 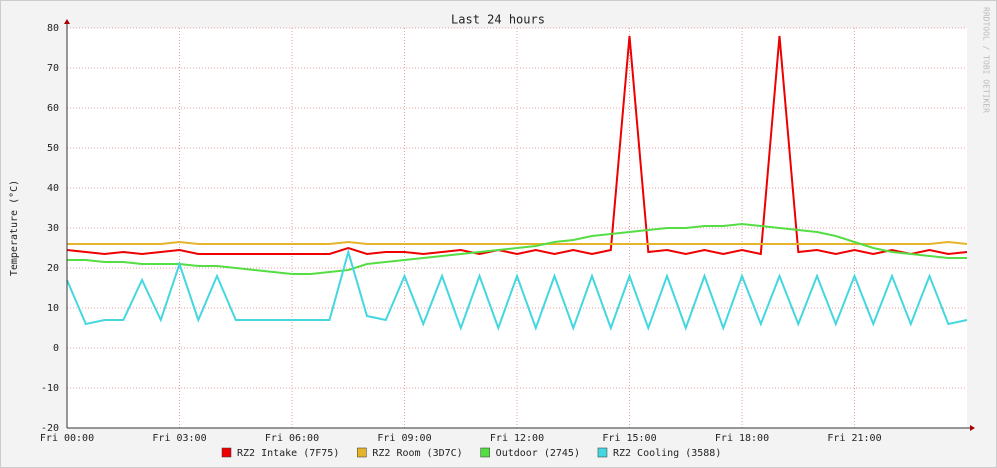 I want to click on y-tick-label: -20, so click(x=50, y=428).